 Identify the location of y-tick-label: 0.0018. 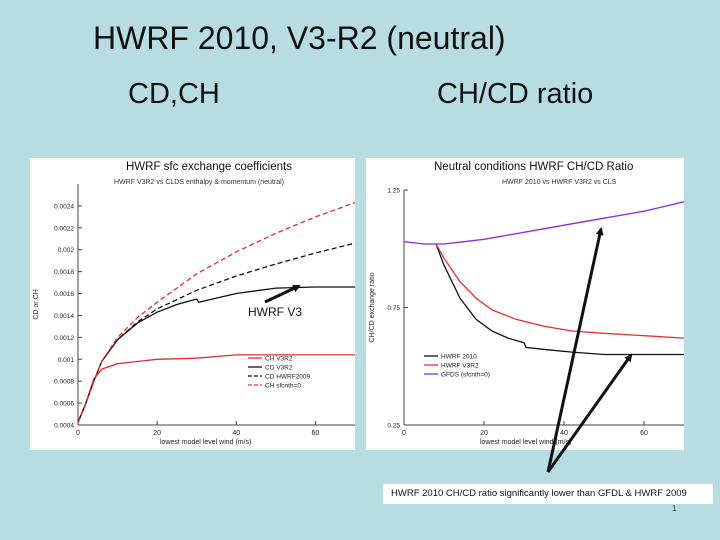
(64, 272).